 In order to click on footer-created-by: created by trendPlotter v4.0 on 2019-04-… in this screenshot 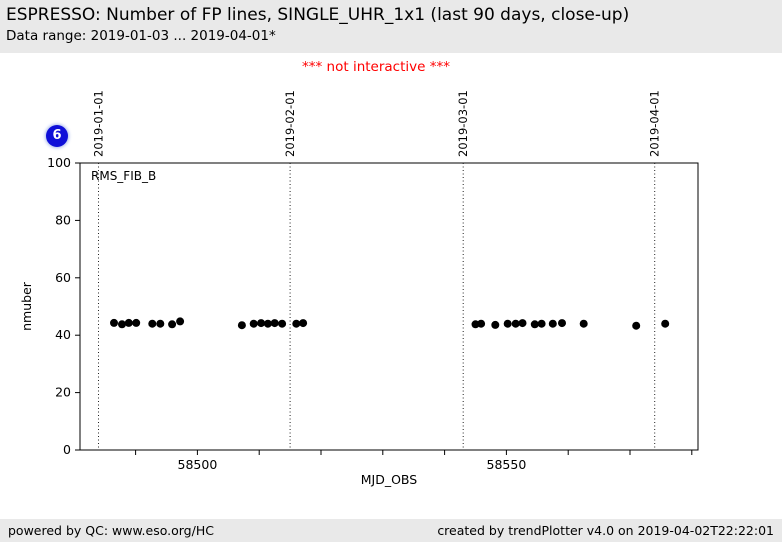, I will do `click(605, 530)`.